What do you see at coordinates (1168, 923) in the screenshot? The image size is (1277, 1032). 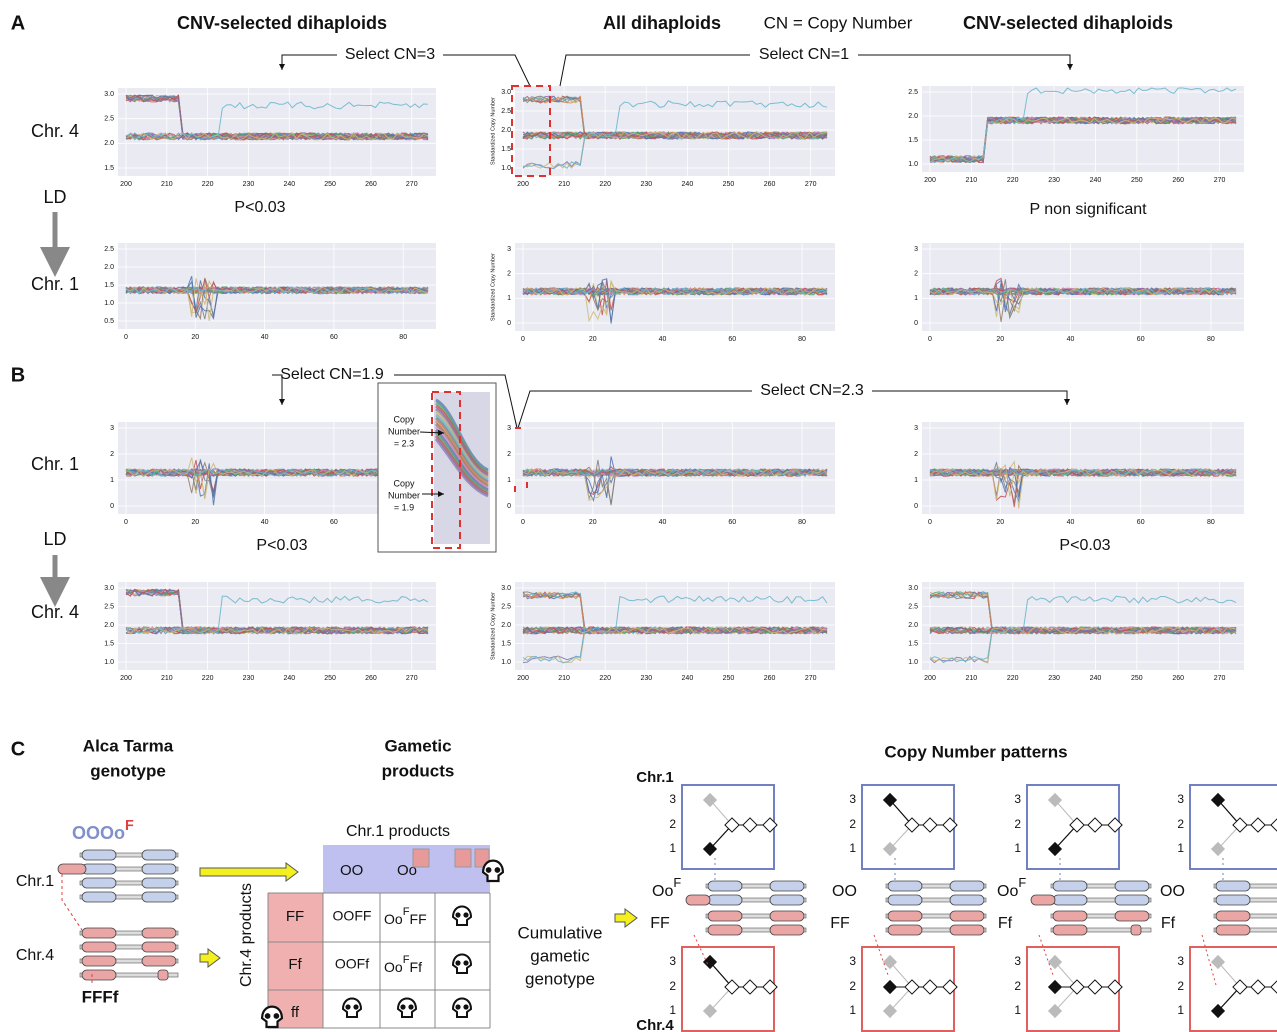 I see `label: Ff` at bounding box center [1168, 923].